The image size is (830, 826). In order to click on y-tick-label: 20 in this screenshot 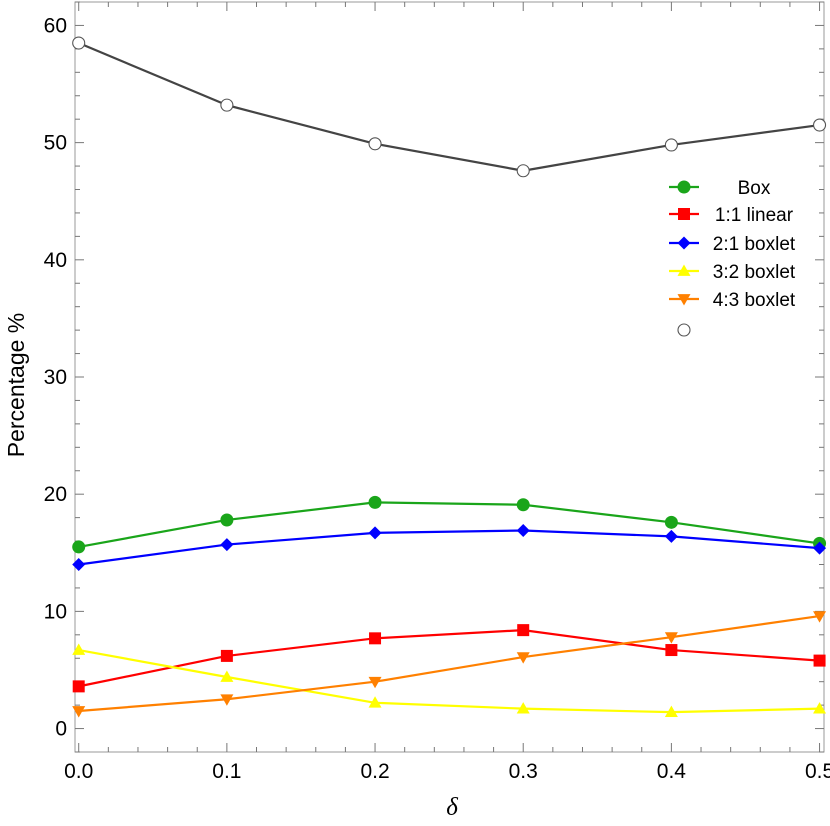, I will do `click(55, 494)`.